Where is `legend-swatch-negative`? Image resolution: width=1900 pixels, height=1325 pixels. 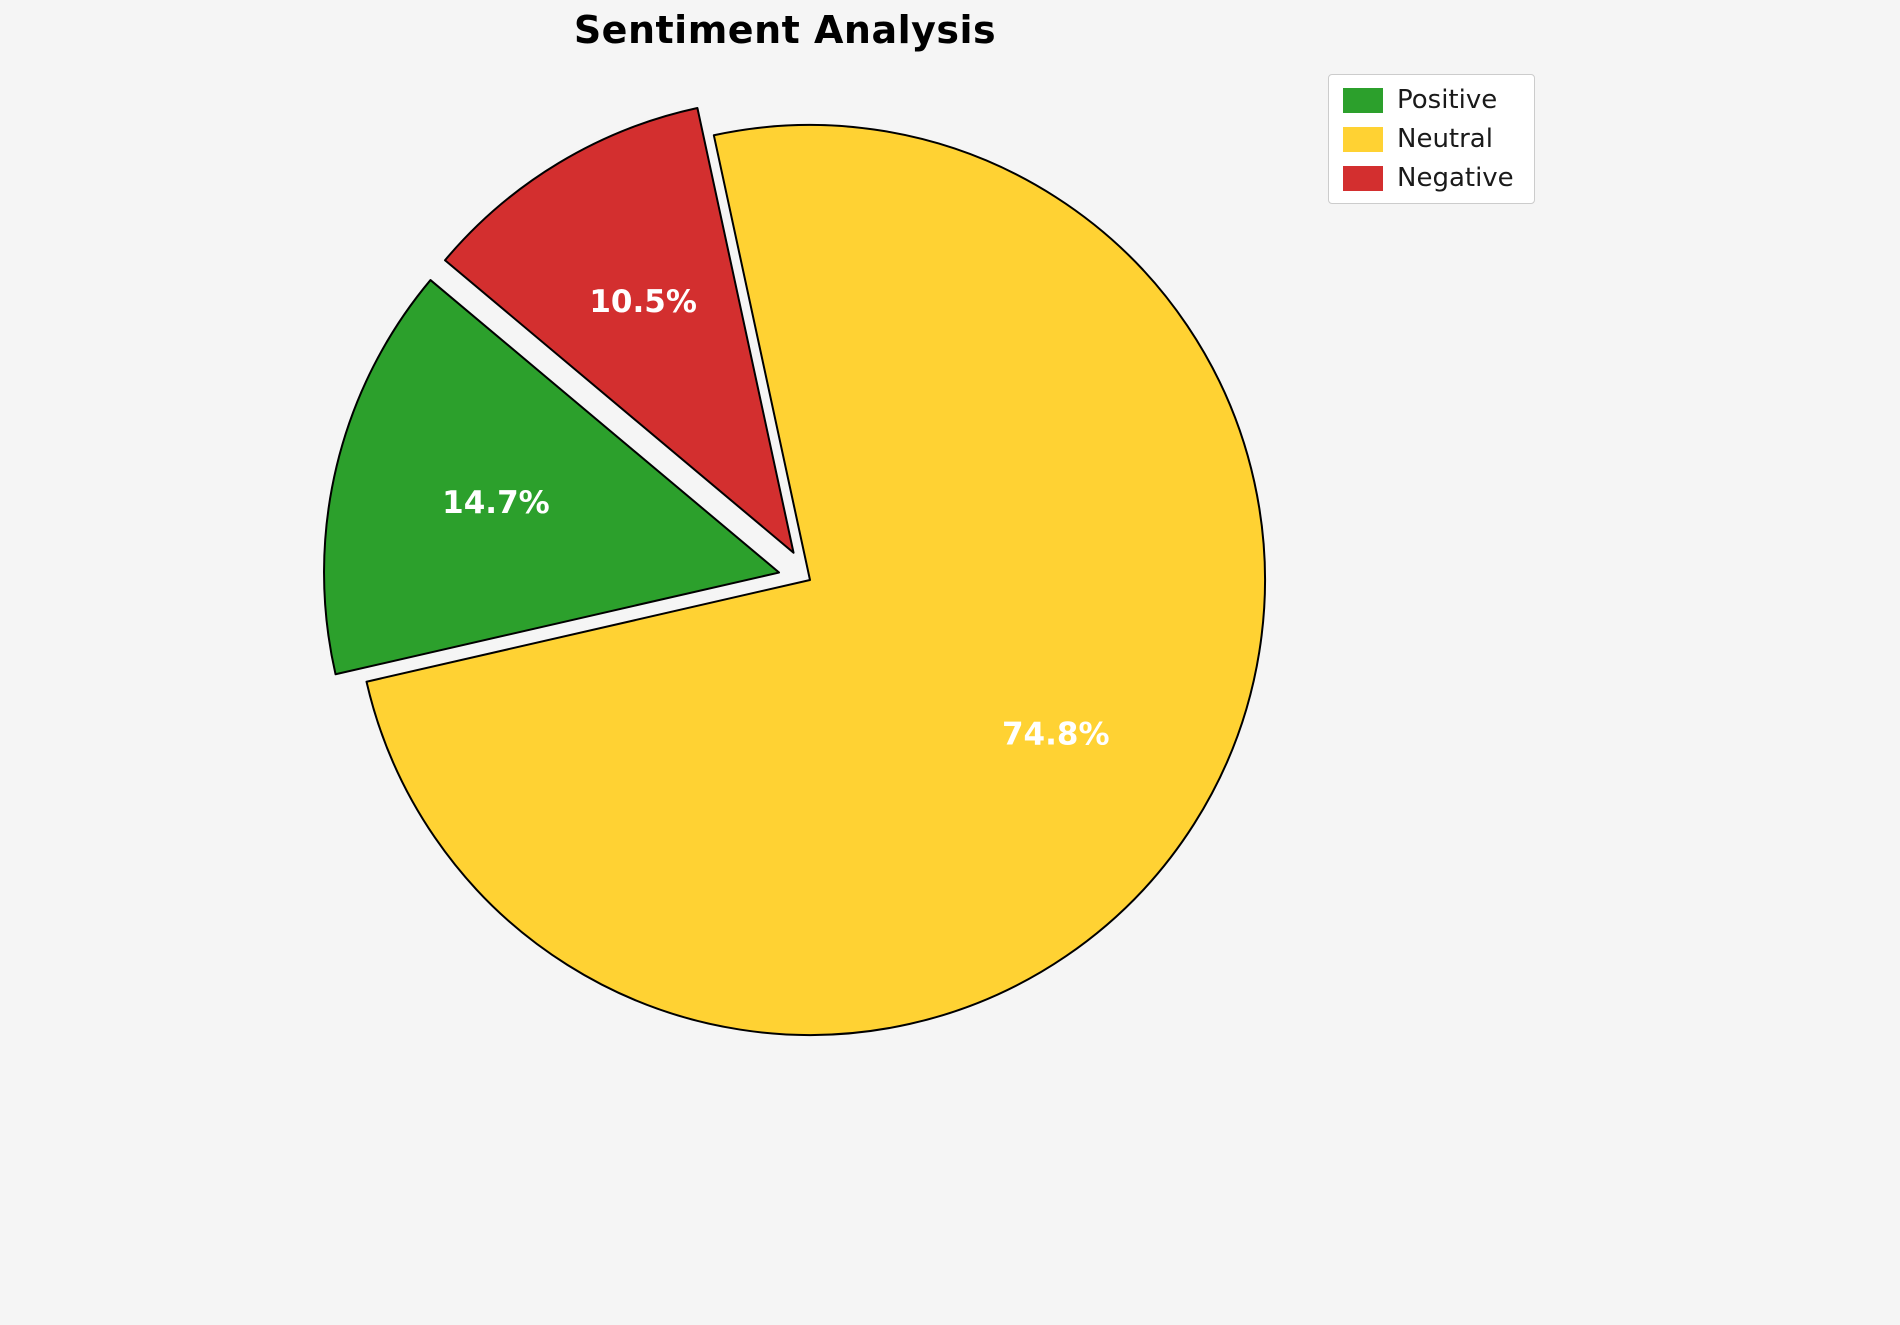
legend-swatch-negative is located at coordinates (1363, 178).